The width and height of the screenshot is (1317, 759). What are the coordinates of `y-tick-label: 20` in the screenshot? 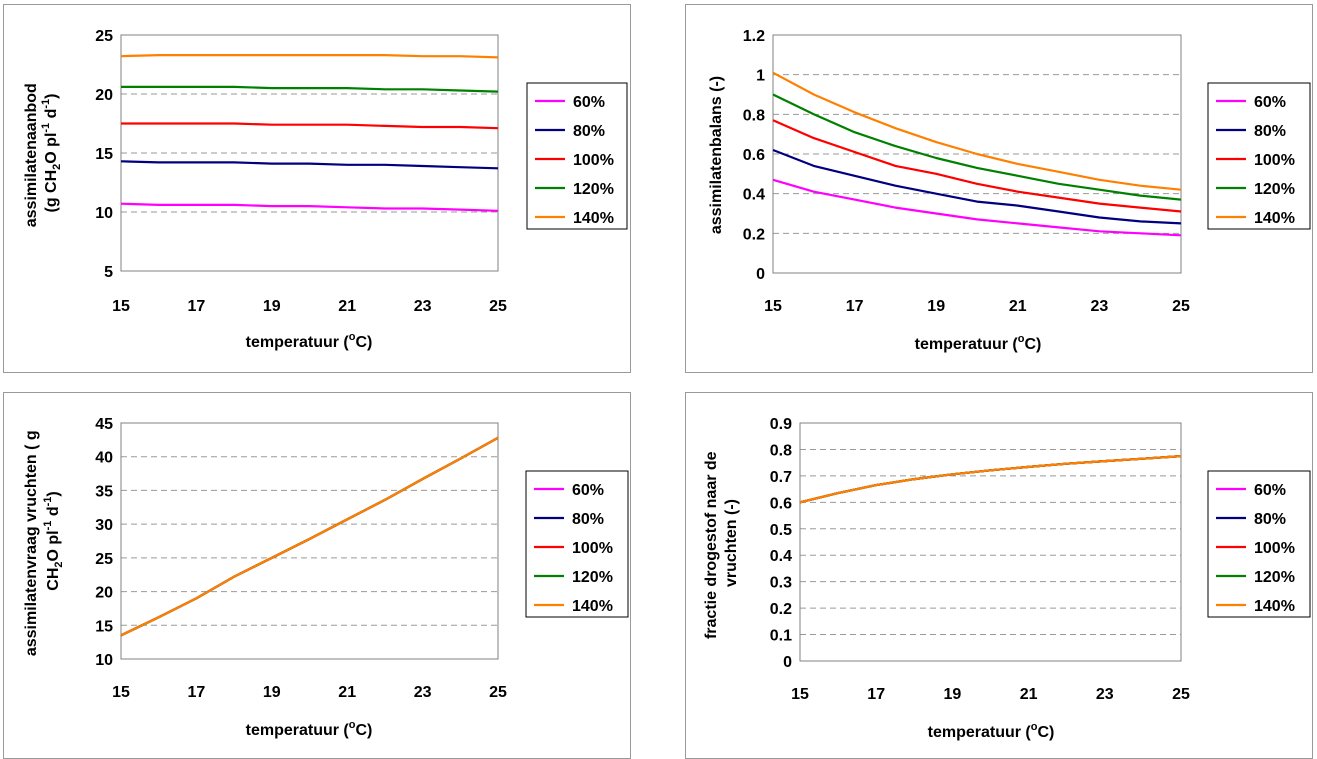 It's located at (104, 593).